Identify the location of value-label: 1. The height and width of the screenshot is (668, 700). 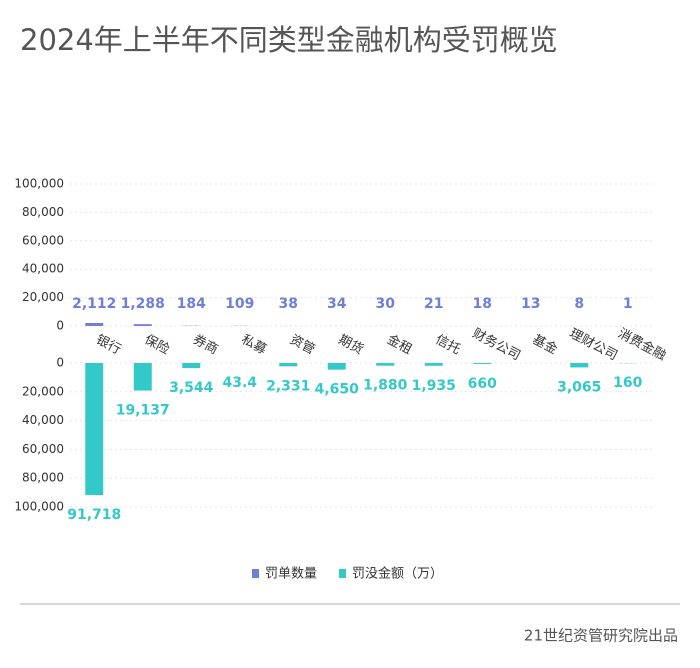
(628, 304).